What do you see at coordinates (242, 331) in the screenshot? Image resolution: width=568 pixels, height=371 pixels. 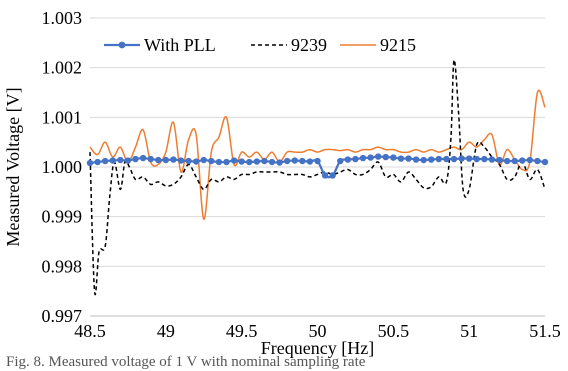 I see `x-tick-49.5: 49.5` at bounding box center [242, 331].